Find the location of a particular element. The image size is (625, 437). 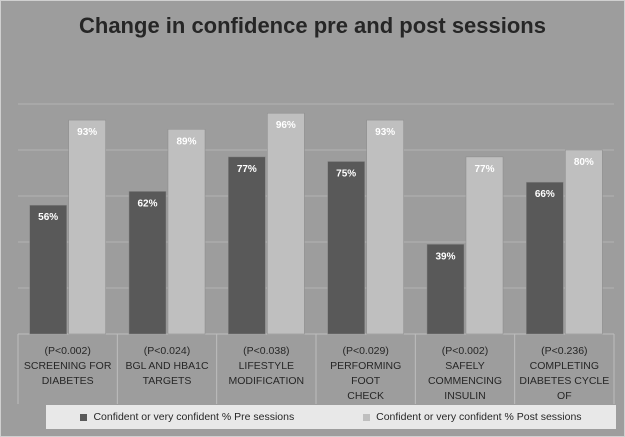

category-label: (P<0.024) BGL AND HBA1C TARGETS is located at coordinates (167, 366).